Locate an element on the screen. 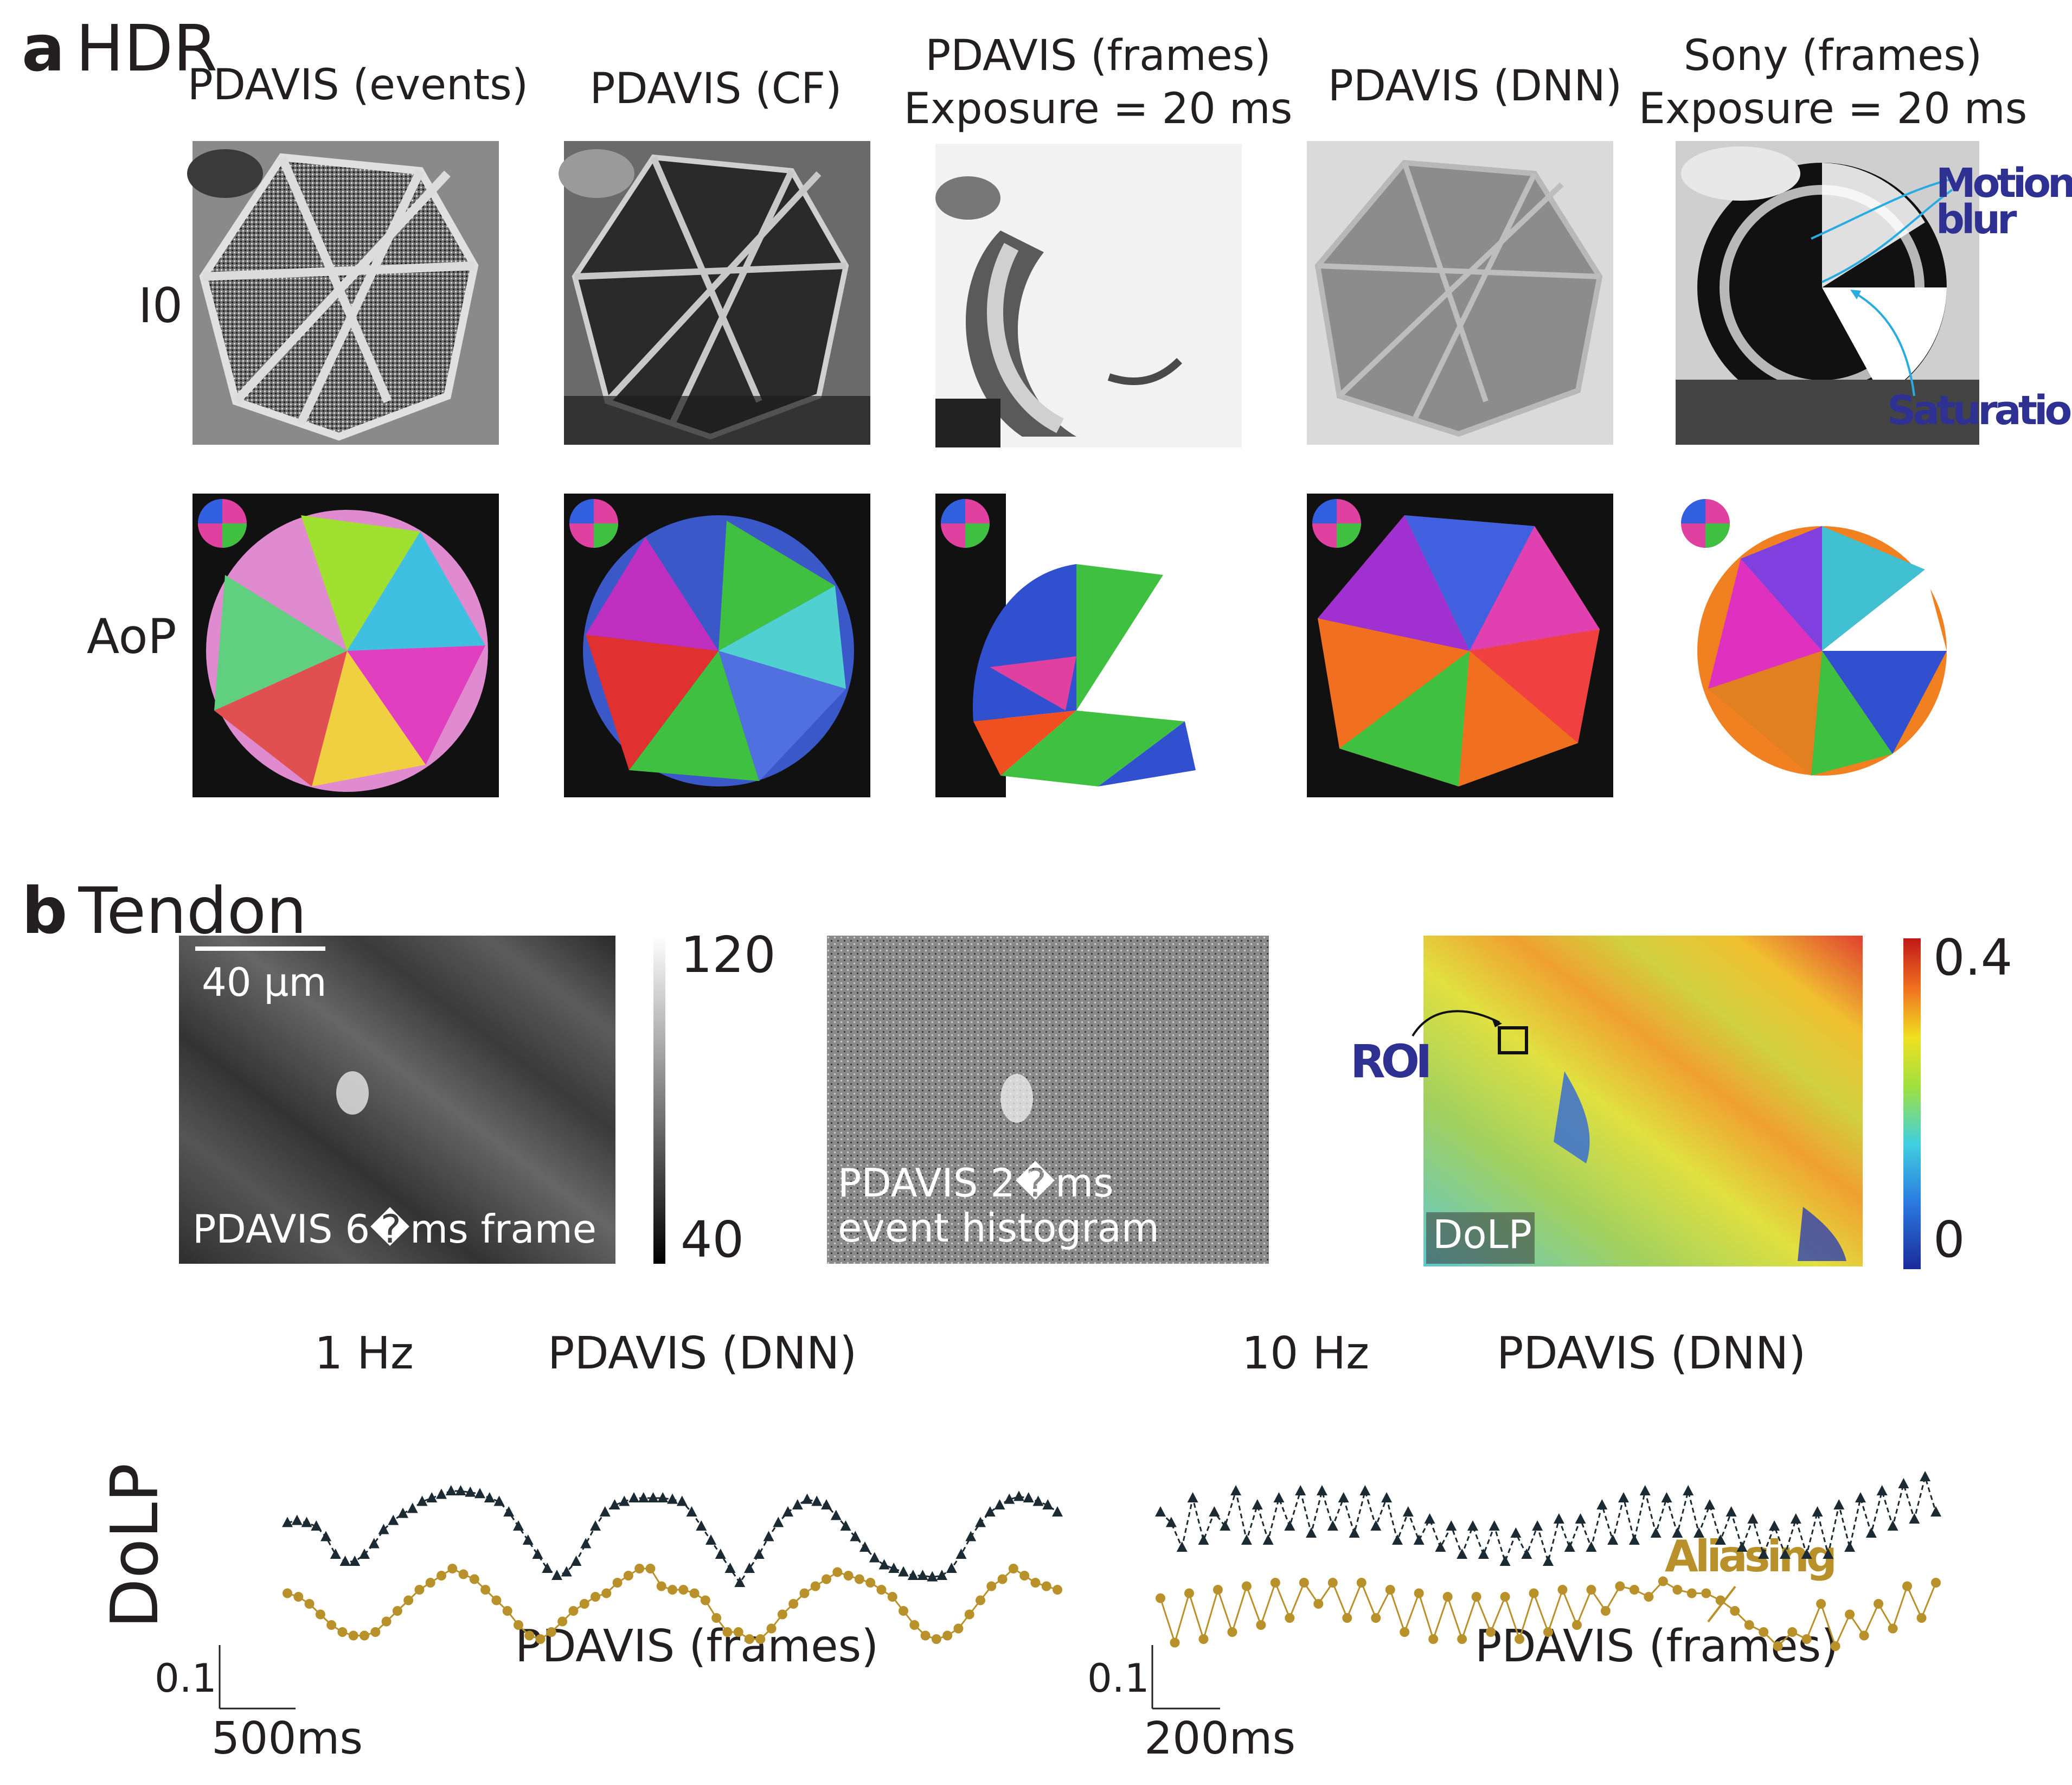 The width and height of the screenshot is (2072, 1785). chart-right-title: 10 Hz is located at coordinates (1306, 1353).